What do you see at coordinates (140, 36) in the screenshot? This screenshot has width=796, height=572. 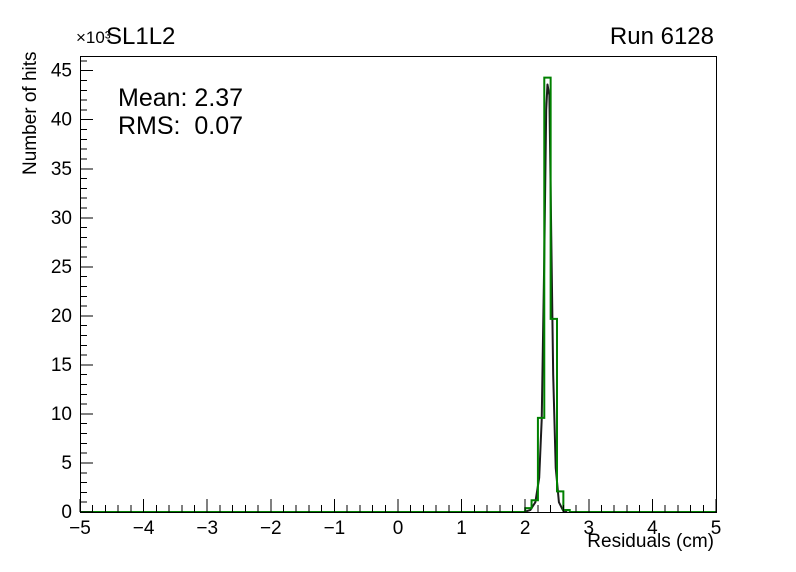 I see `chart-title: SL1L2` at bounding box center [140, 36].